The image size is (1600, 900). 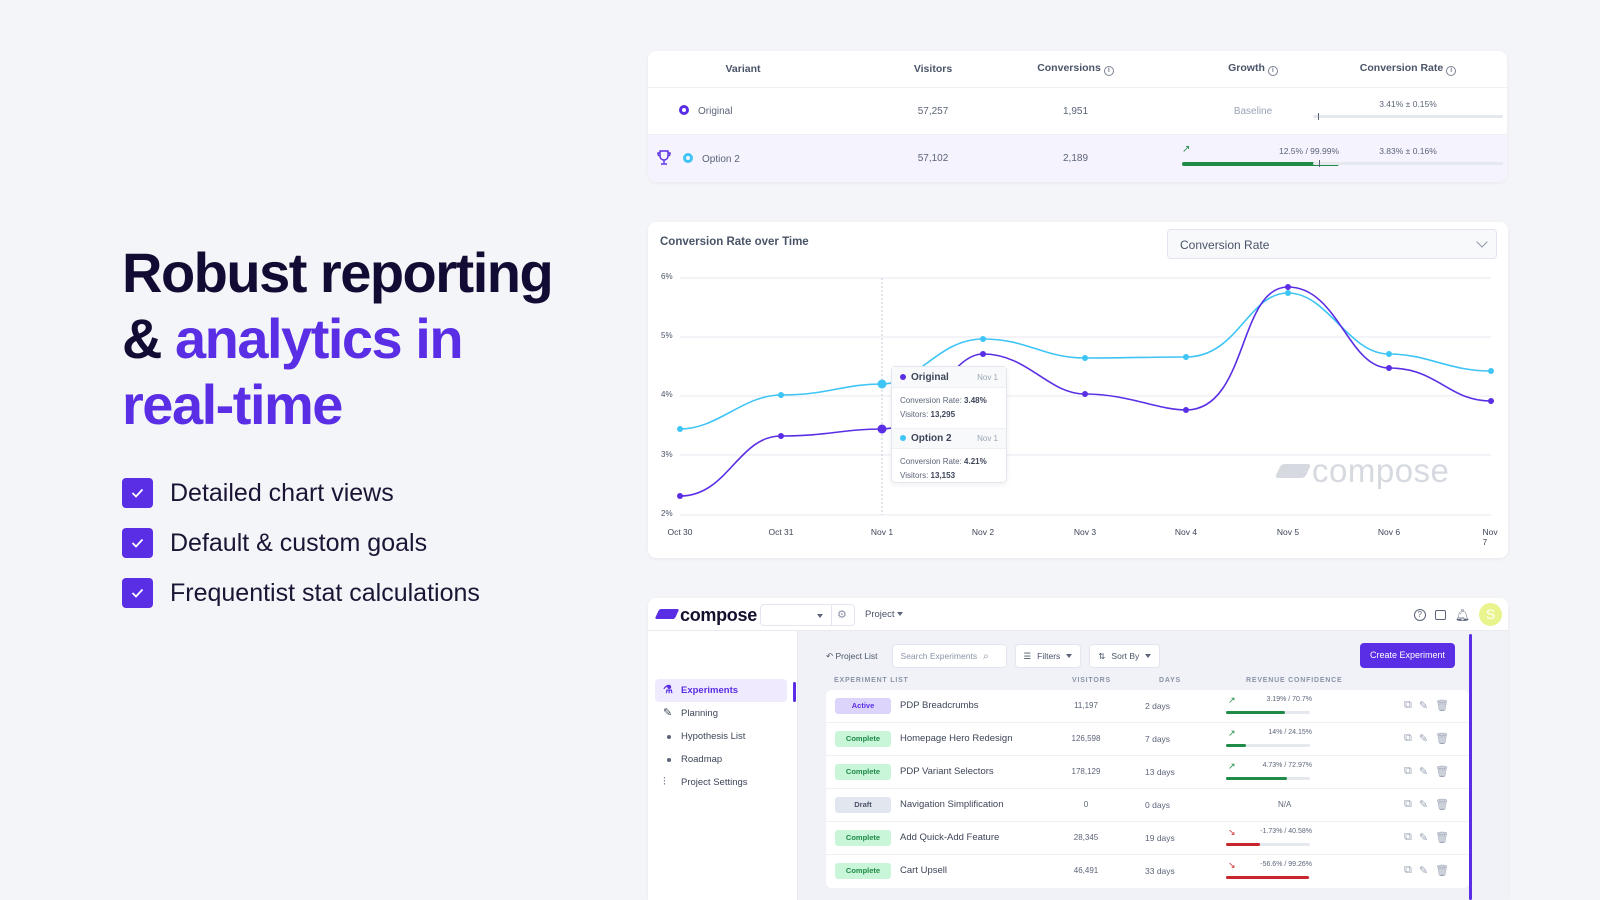 What do you see at coordinates (1160, 838) in the screenshot?
I see `days-count: 19 days` at bounding box center [1160, 838].